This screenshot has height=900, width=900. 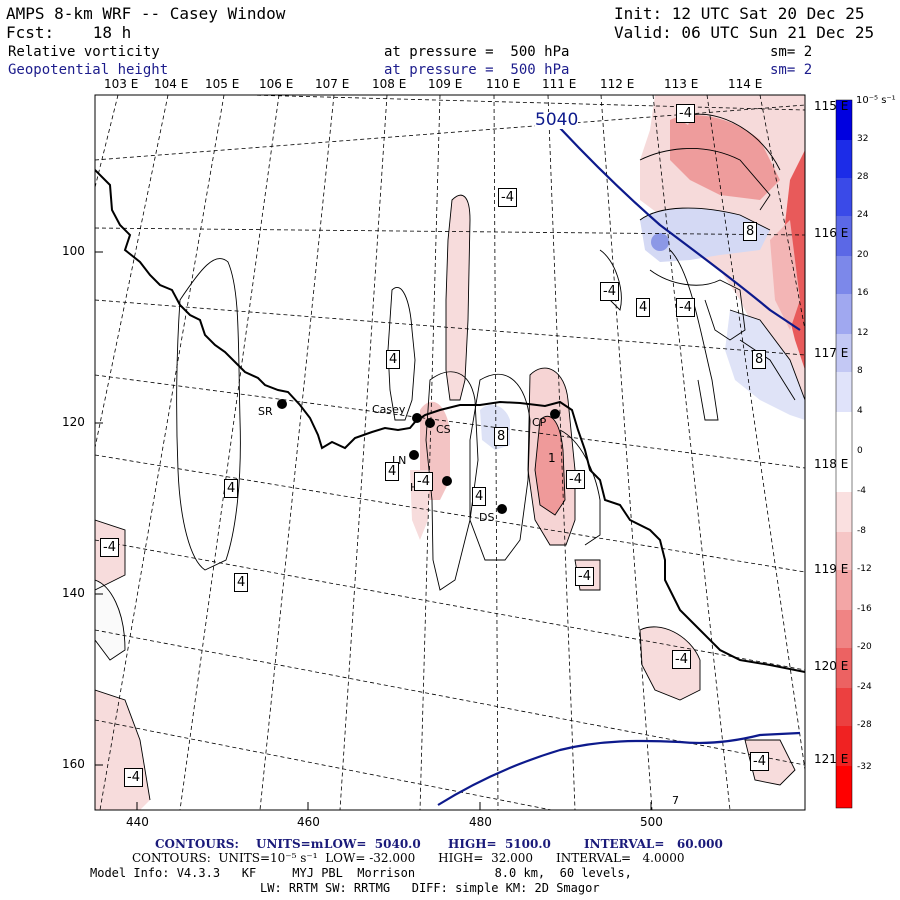 What do you see at coordinates (864, 647) in the screenshot?
I see `colorbar-label: -20` at bounding box center [864, 647].